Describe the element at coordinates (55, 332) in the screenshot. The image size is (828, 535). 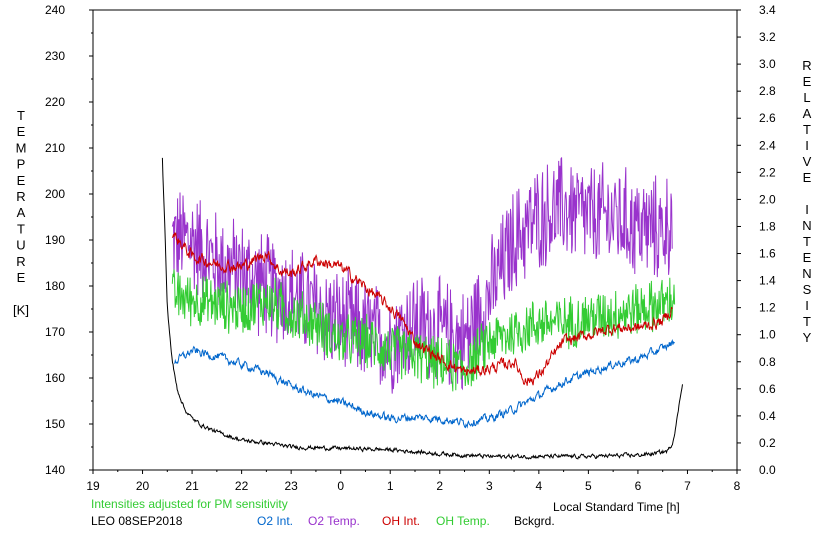
I see `y-left-tick-label: 170` at that location.